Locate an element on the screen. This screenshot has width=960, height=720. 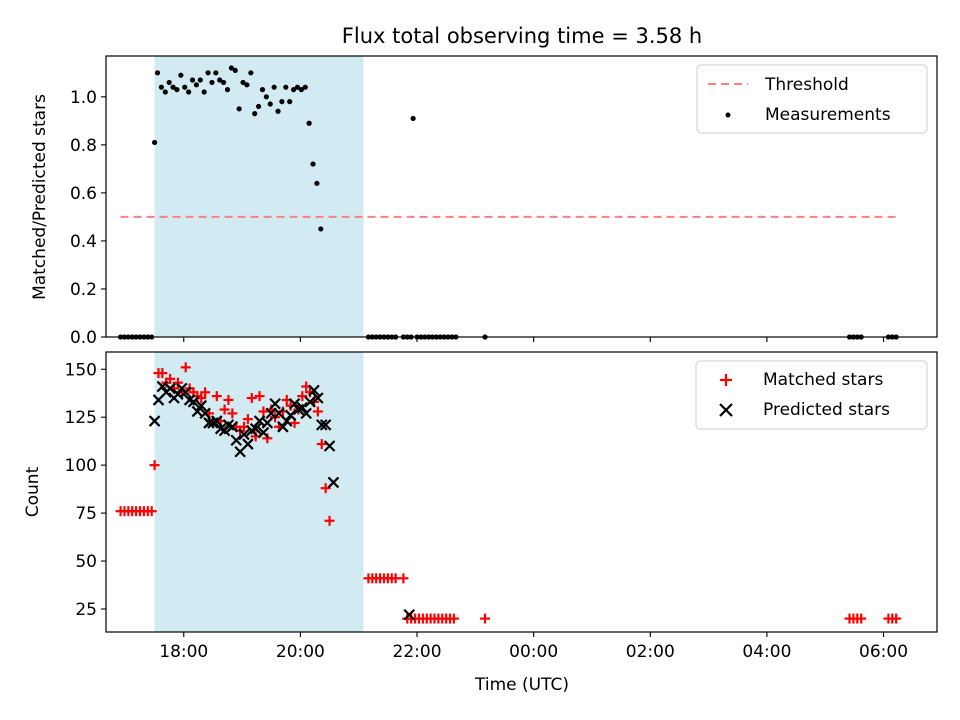
x-tick-label: 06:00 is located at coordinates (883, 652).